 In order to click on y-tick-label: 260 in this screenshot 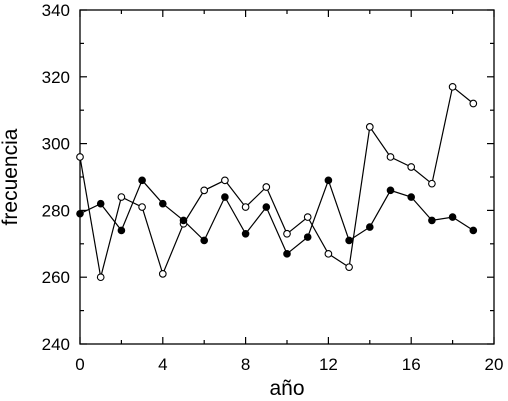, I will do `click(56, 277)`.